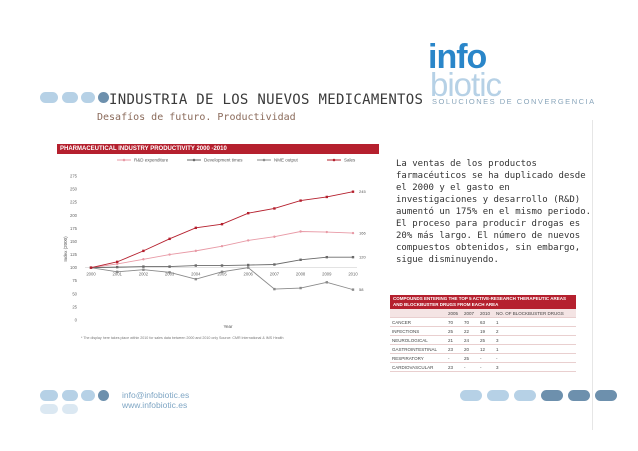  What do you see at coordinates (469, 340) in the screenshot?
I see `table-cell: 24` at bounding box center [469, 340].